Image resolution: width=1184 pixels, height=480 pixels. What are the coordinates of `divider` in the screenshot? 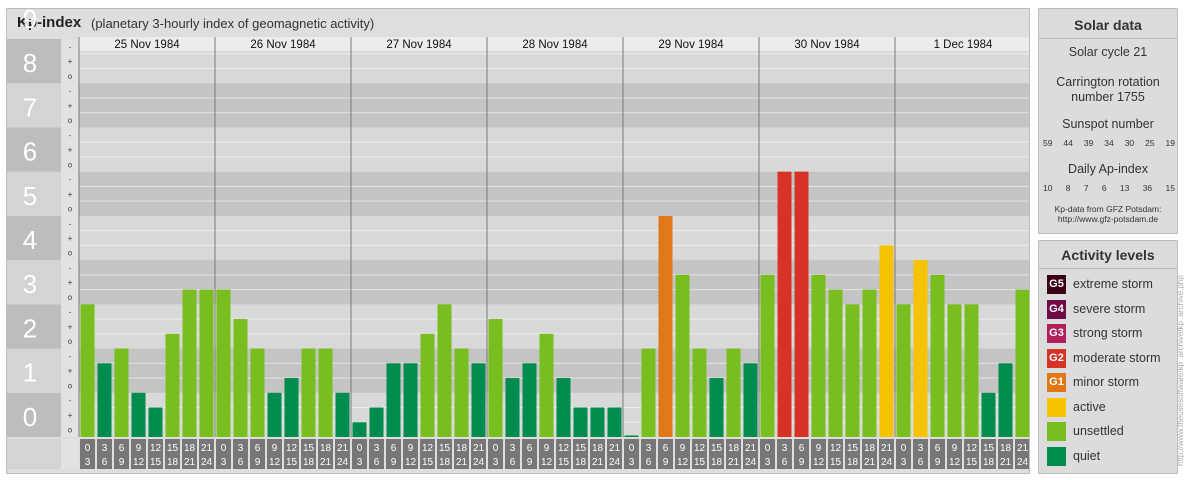 It's located at (1108, 38).